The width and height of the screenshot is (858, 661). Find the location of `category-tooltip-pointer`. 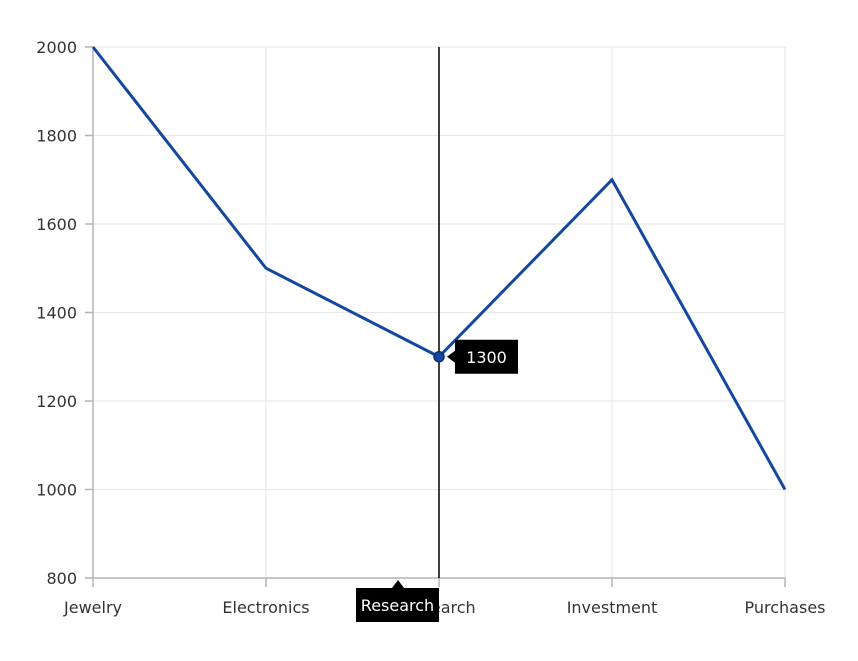

category-tooltip-pointer is located at coordinates (398, 584).